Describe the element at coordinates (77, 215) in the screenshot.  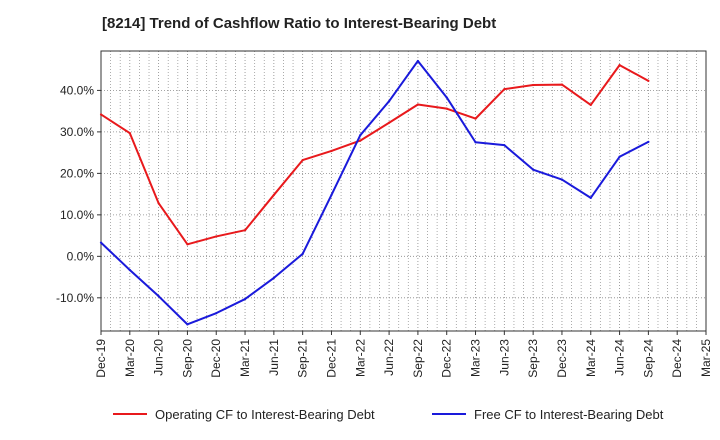
I see `y-tick-label: 10.0%` at that location.